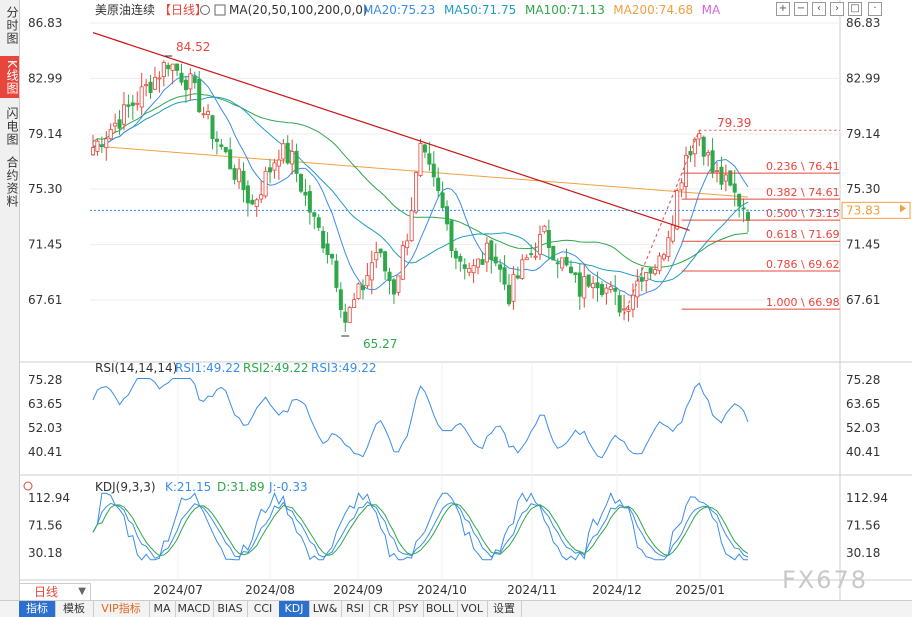 Image resolution: width=912 pixels, height=617 pixels. I want to click on kdj-y-tick-left: 30.18, so click(45, 553).